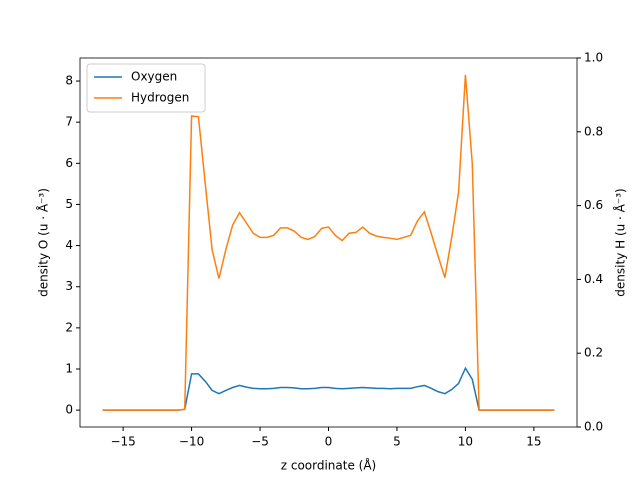  I want to click on y-tick-label: 2, so click(69, 327).